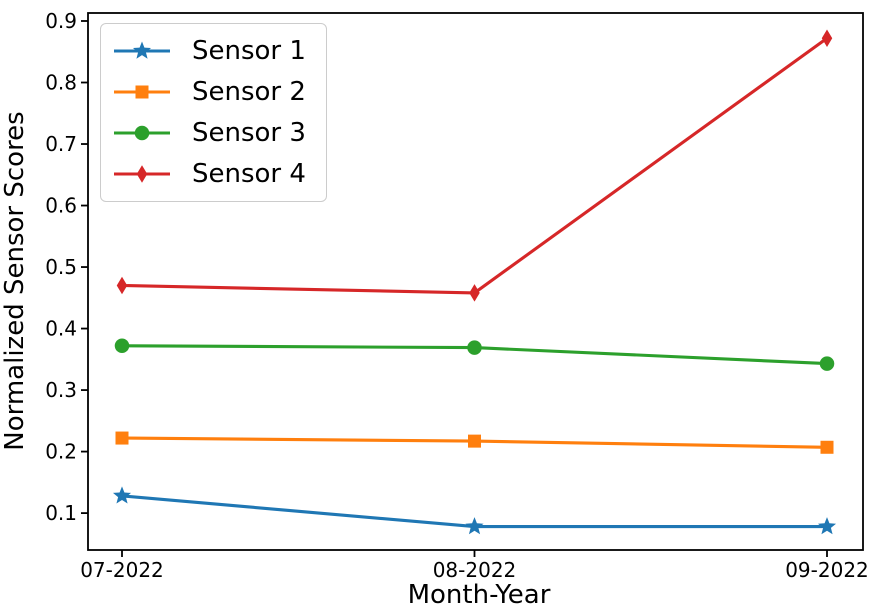  What do you see at coordinates (61, 329) in the screenshot?
I see `y-tick-label: 0.4` at bounding box center [61, 329].